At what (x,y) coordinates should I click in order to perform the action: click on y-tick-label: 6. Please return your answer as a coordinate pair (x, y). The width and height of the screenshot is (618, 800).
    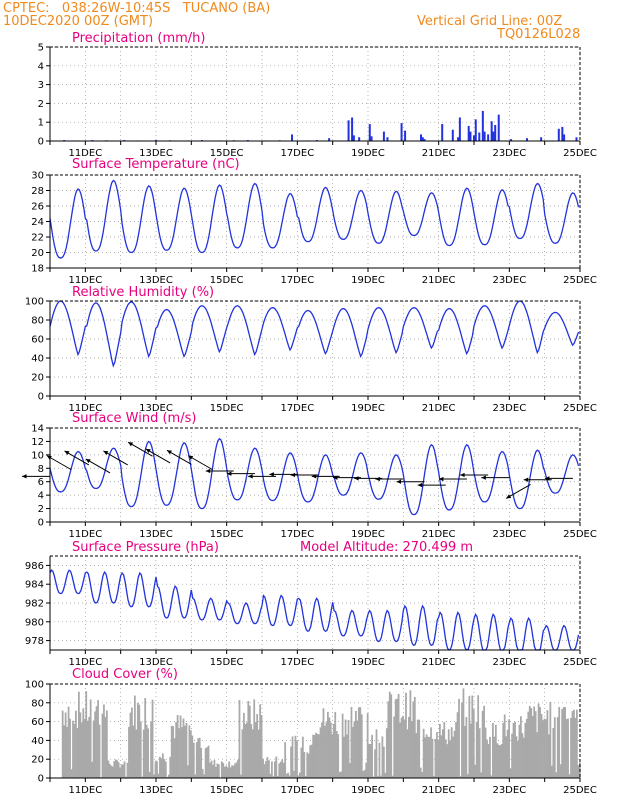
    Looking at the image, I should click on (41, 482).